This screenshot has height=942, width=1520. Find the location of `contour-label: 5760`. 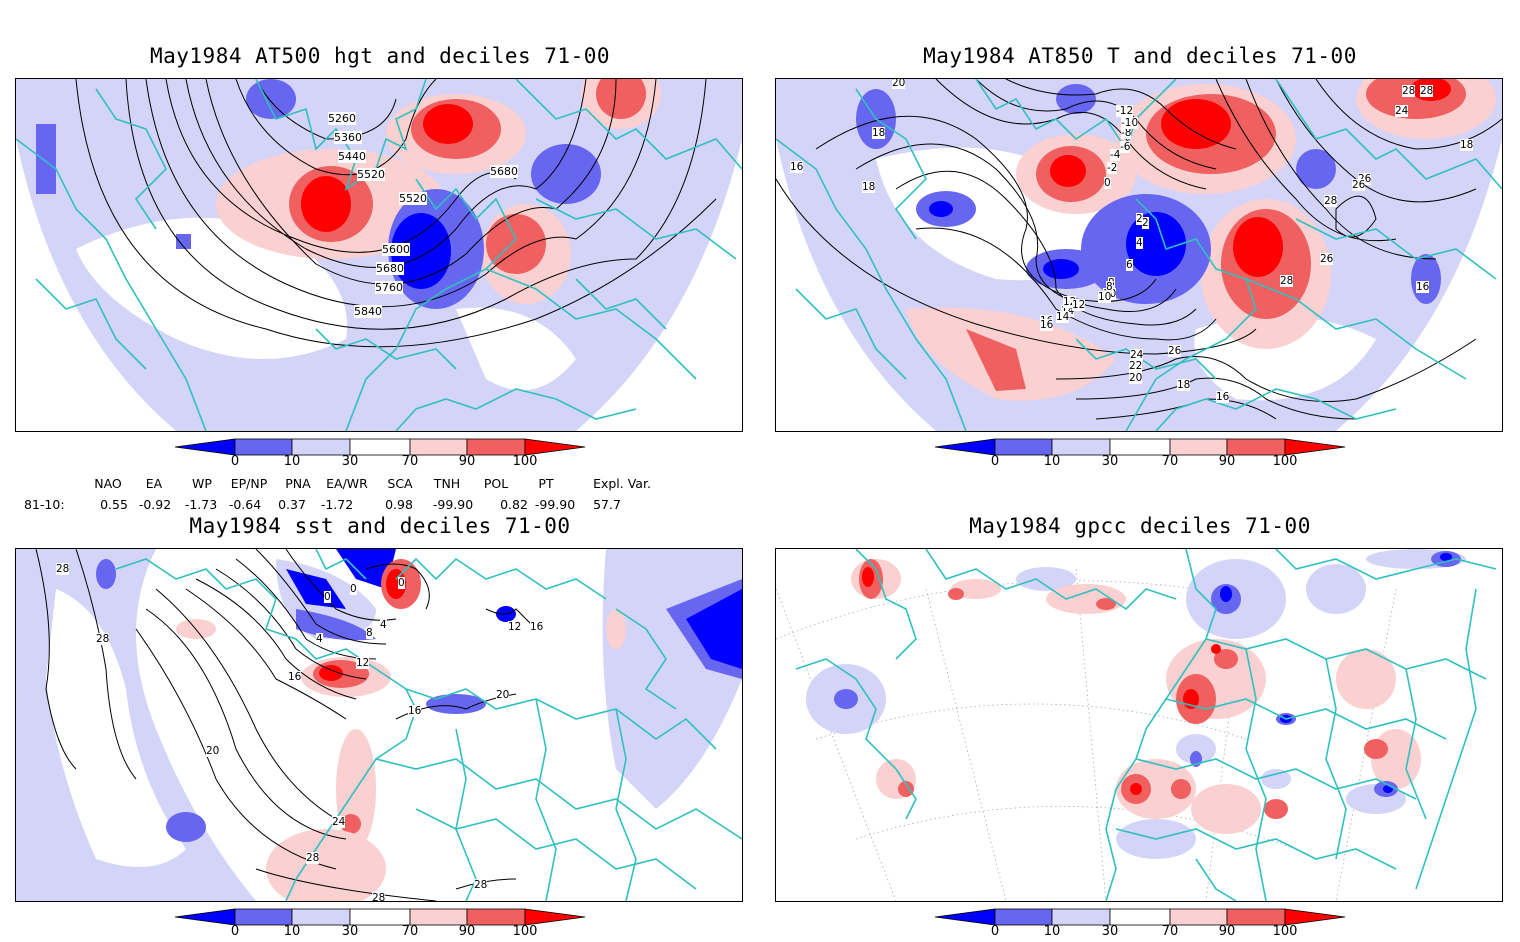

contour-label: 5760 is located at coordinates (389, 287).